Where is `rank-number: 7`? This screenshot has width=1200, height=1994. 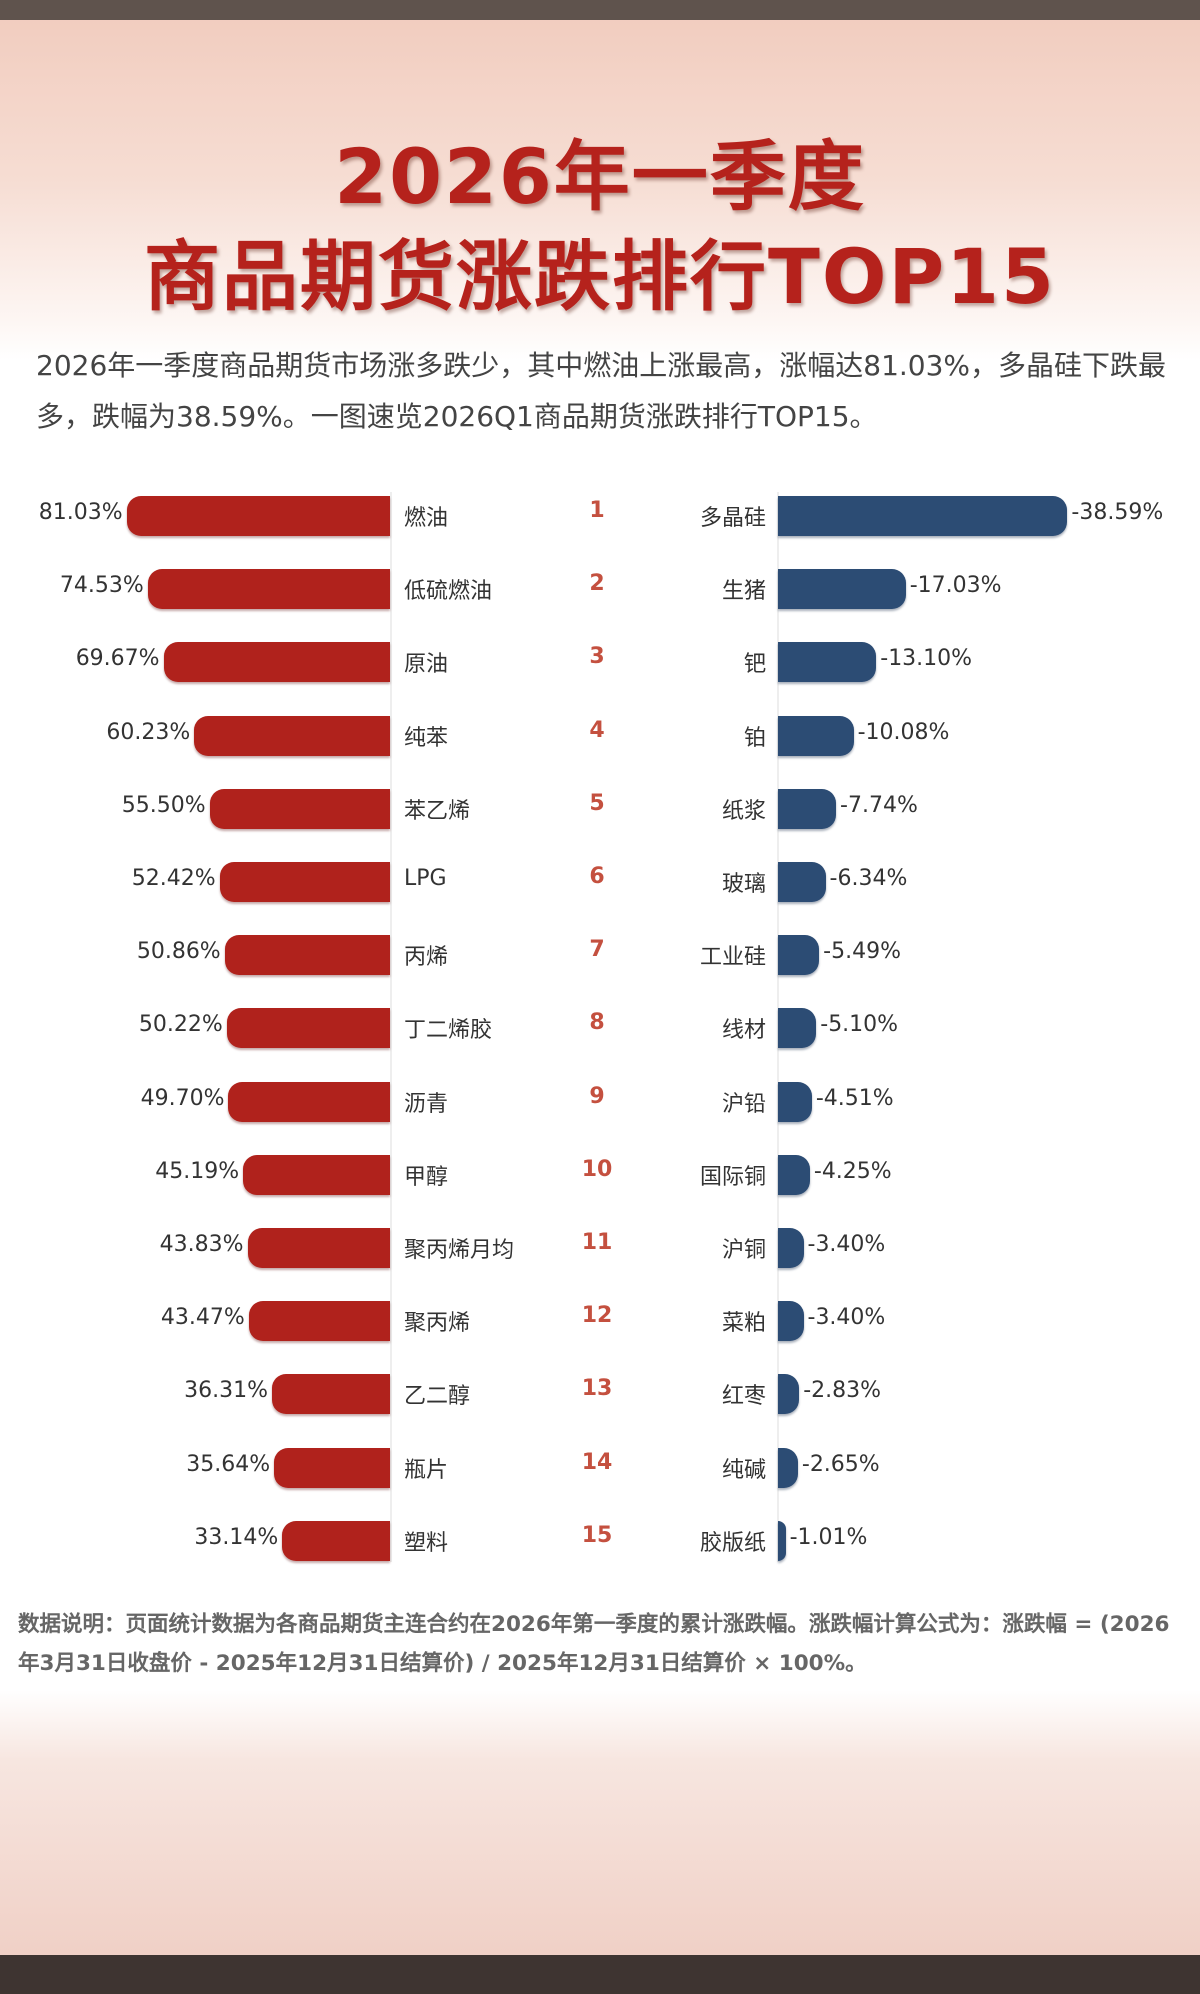 rank-number: 7 is located at coordinates (597, 950).